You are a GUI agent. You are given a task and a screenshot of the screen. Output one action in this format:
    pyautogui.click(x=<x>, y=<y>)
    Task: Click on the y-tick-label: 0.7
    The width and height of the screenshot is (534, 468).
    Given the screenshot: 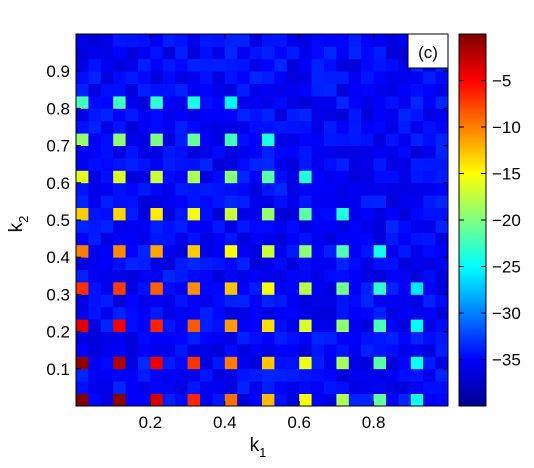 What is the action you would take?
    pyautogui.click(x=58, y=146)
    